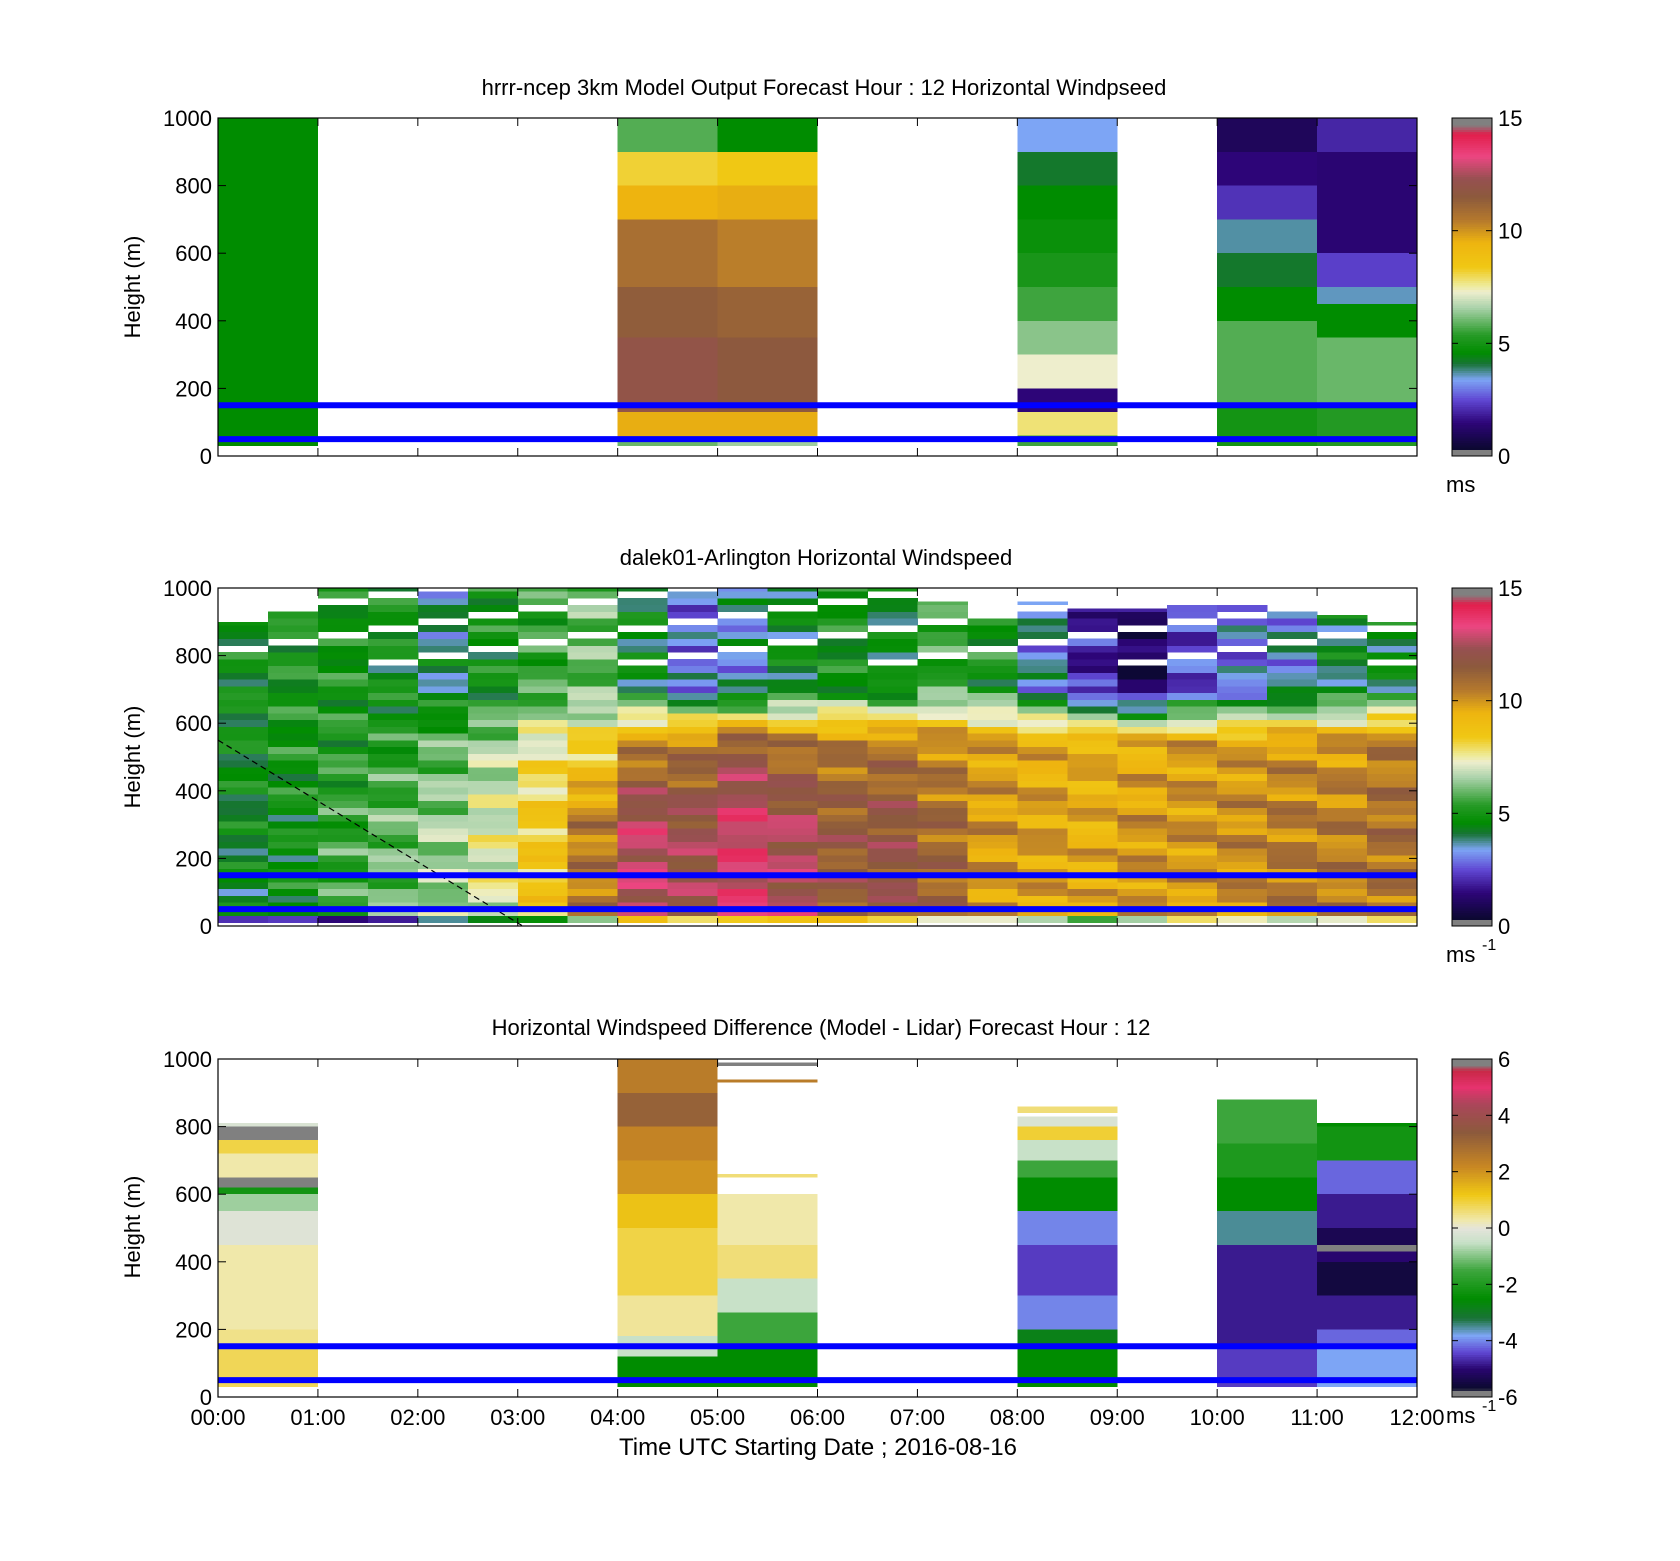 Image resolution: width=1680 pixels, height=1561 pixels. I want to click on x-tick-label: 08:00, so click(1017, 1417).